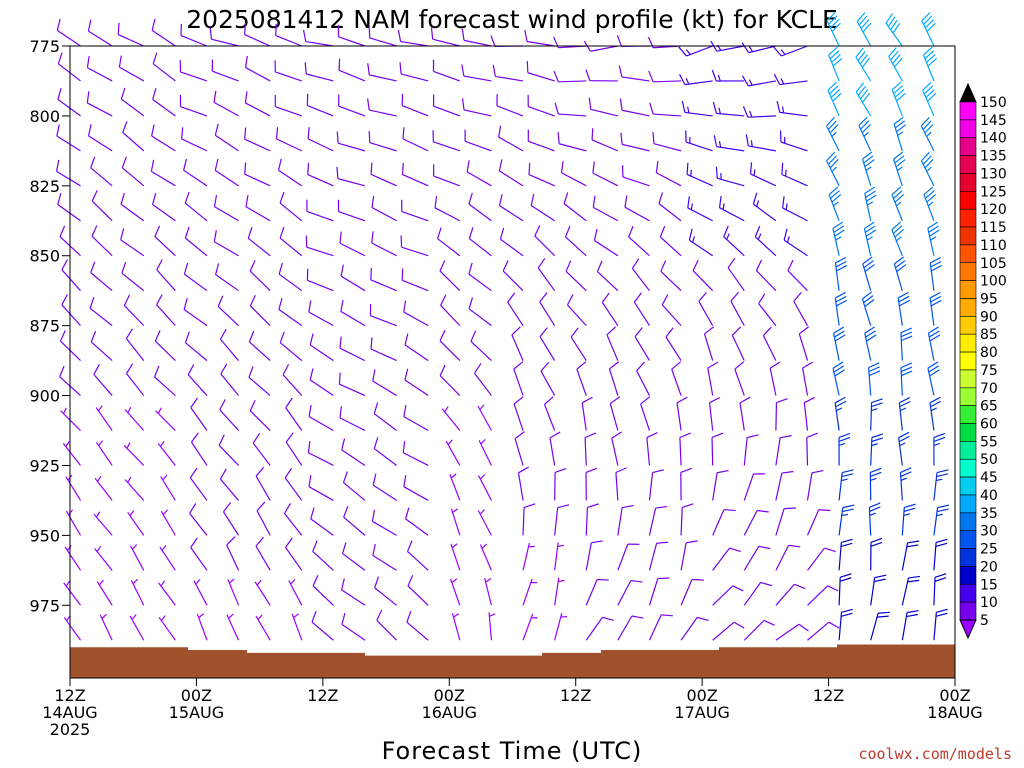 The image size is (1024, 768). What do you see at coordinates (993, 282) in the screenshot?
I see `colorbar-label: 100` at bounding box center [993, 282].